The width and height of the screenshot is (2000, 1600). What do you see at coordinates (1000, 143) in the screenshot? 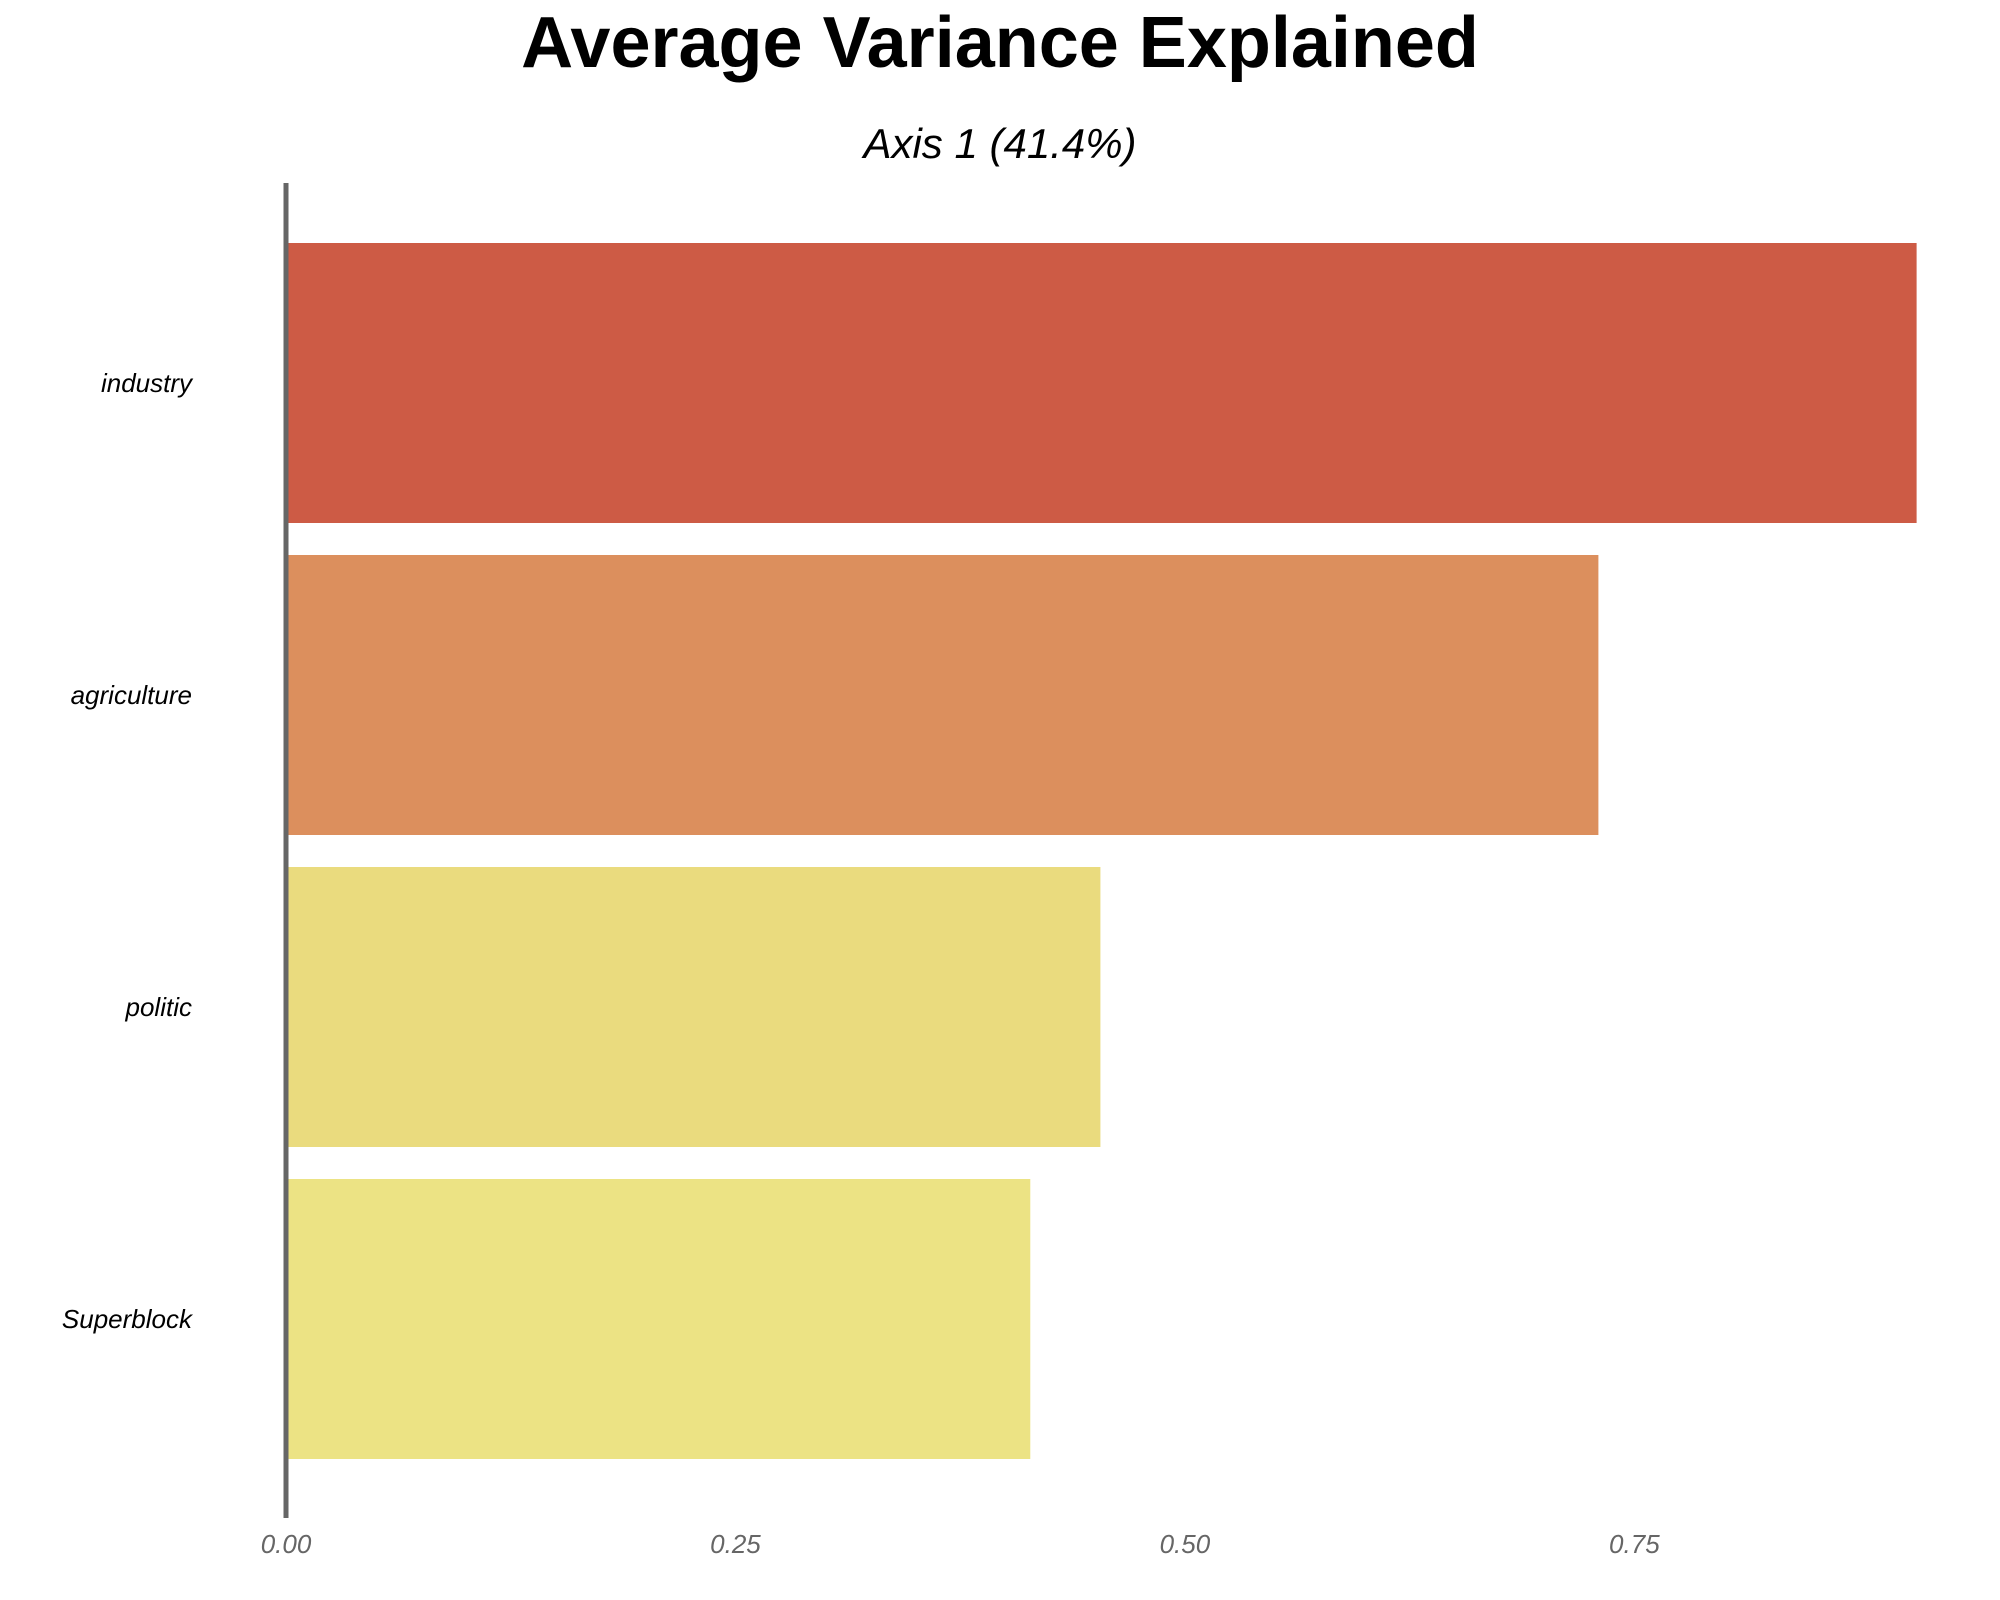
I see `chart-subtitle: Axis 1 (41.4%)` at bounding box center [1000, 143].